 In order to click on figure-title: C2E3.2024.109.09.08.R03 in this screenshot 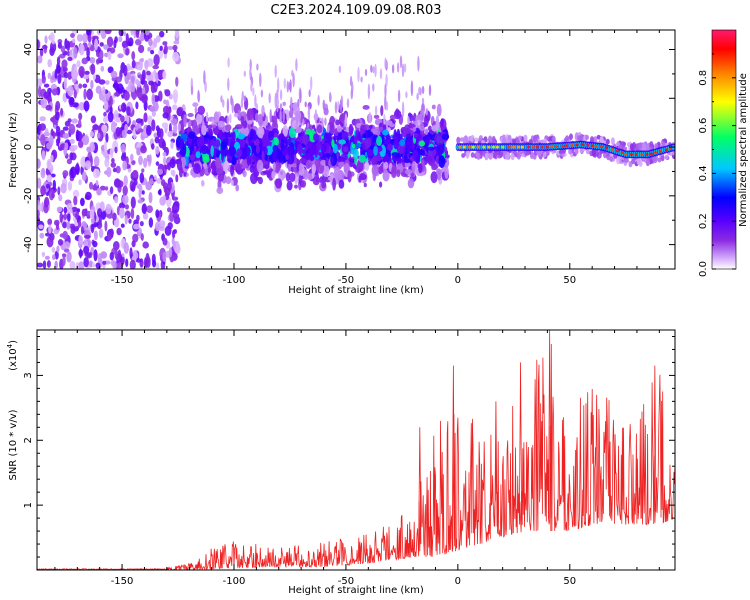, I will do `click(355, 10)`.